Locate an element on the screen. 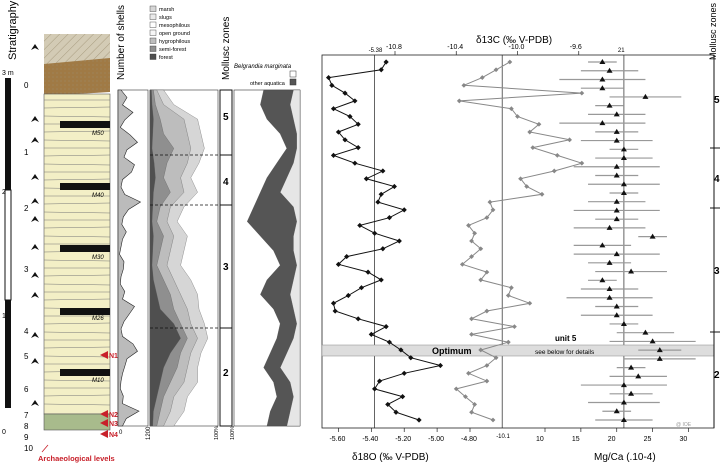  shells-panel: Number of shells 0 1200 is located at coordinates (134, 222).